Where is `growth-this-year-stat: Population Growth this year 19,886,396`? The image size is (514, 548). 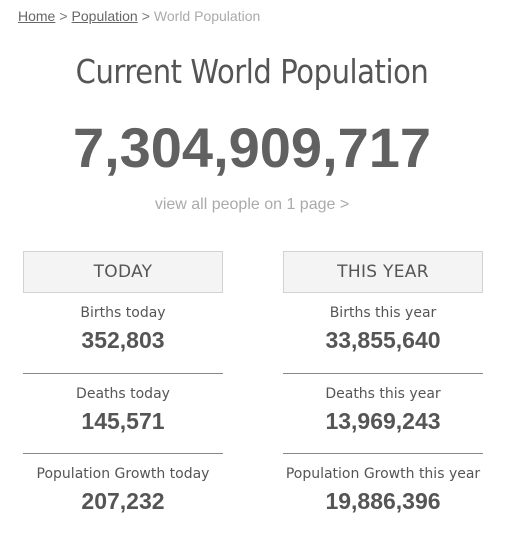 growth-this-year-stat: Population Growth this year 19,886,396 is located at coordinates (383, 493).